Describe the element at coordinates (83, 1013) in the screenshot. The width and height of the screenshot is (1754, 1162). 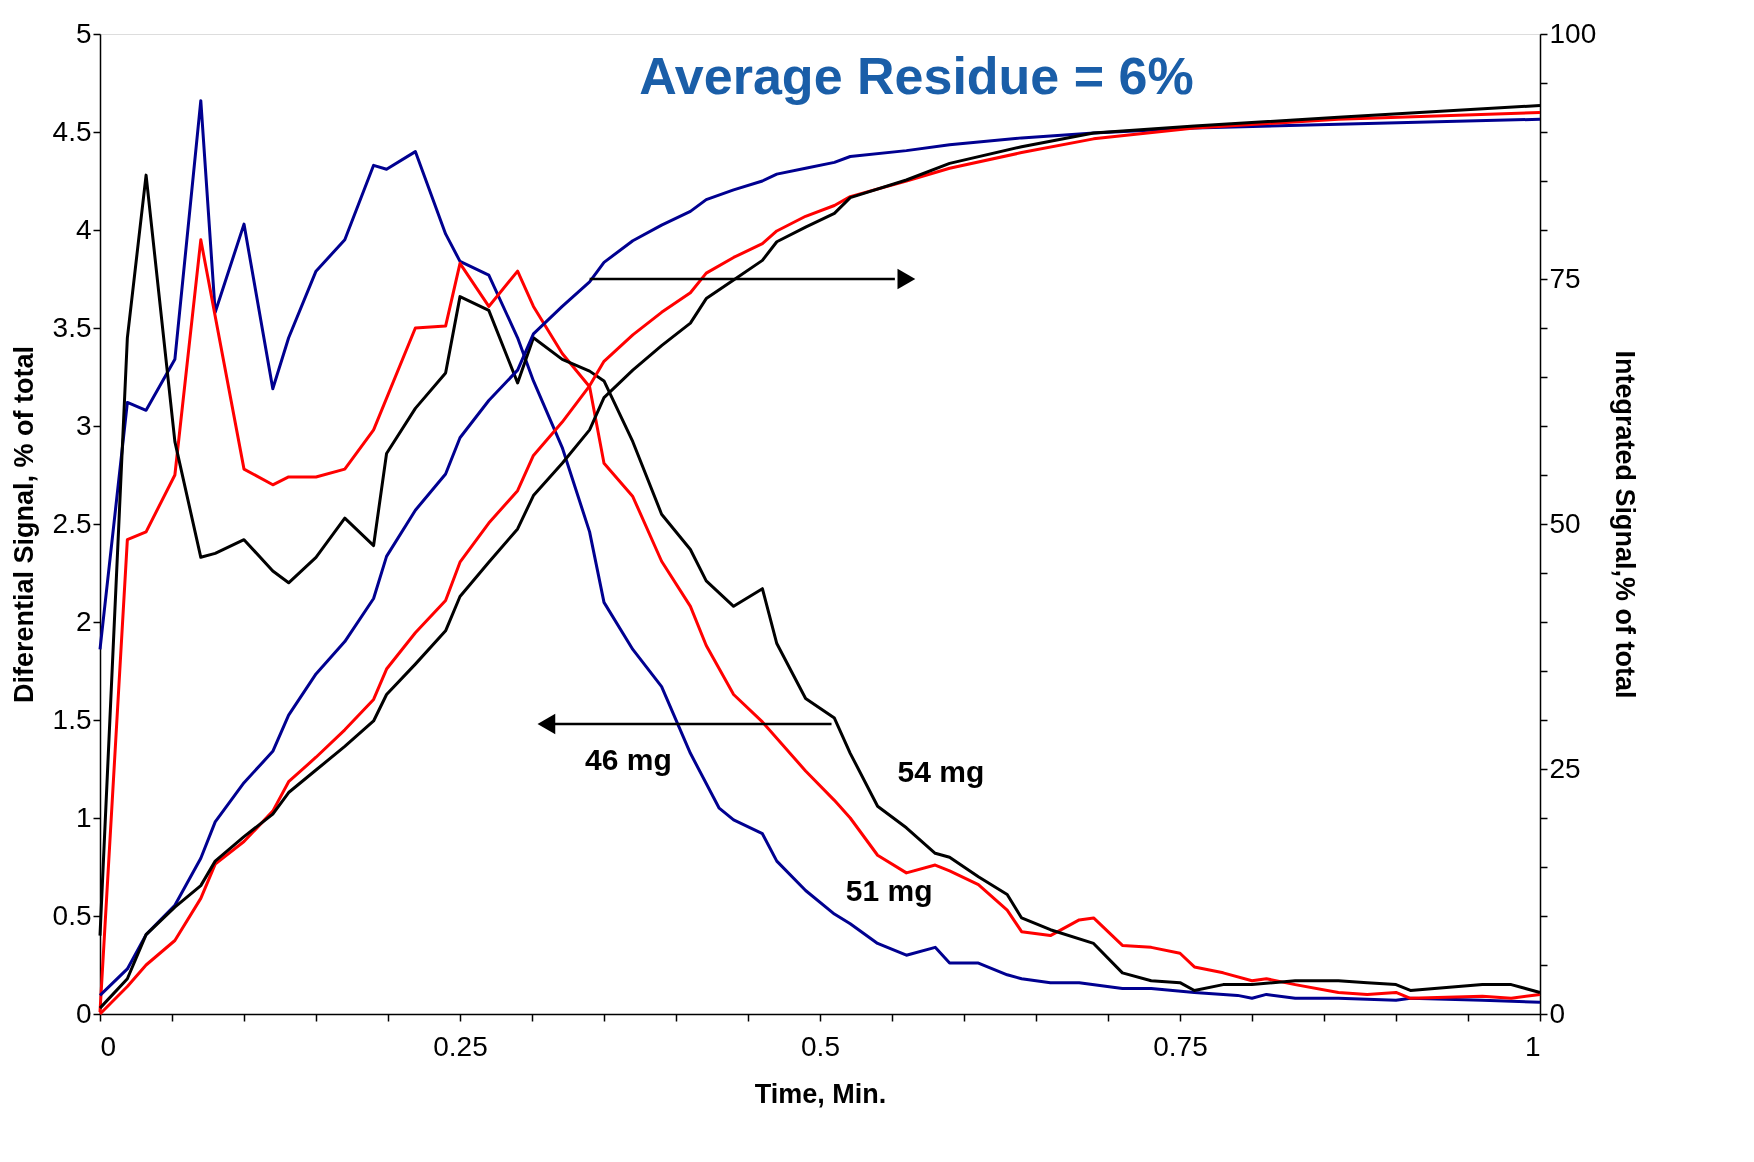
I see `y-tick-label: 0` at that location.